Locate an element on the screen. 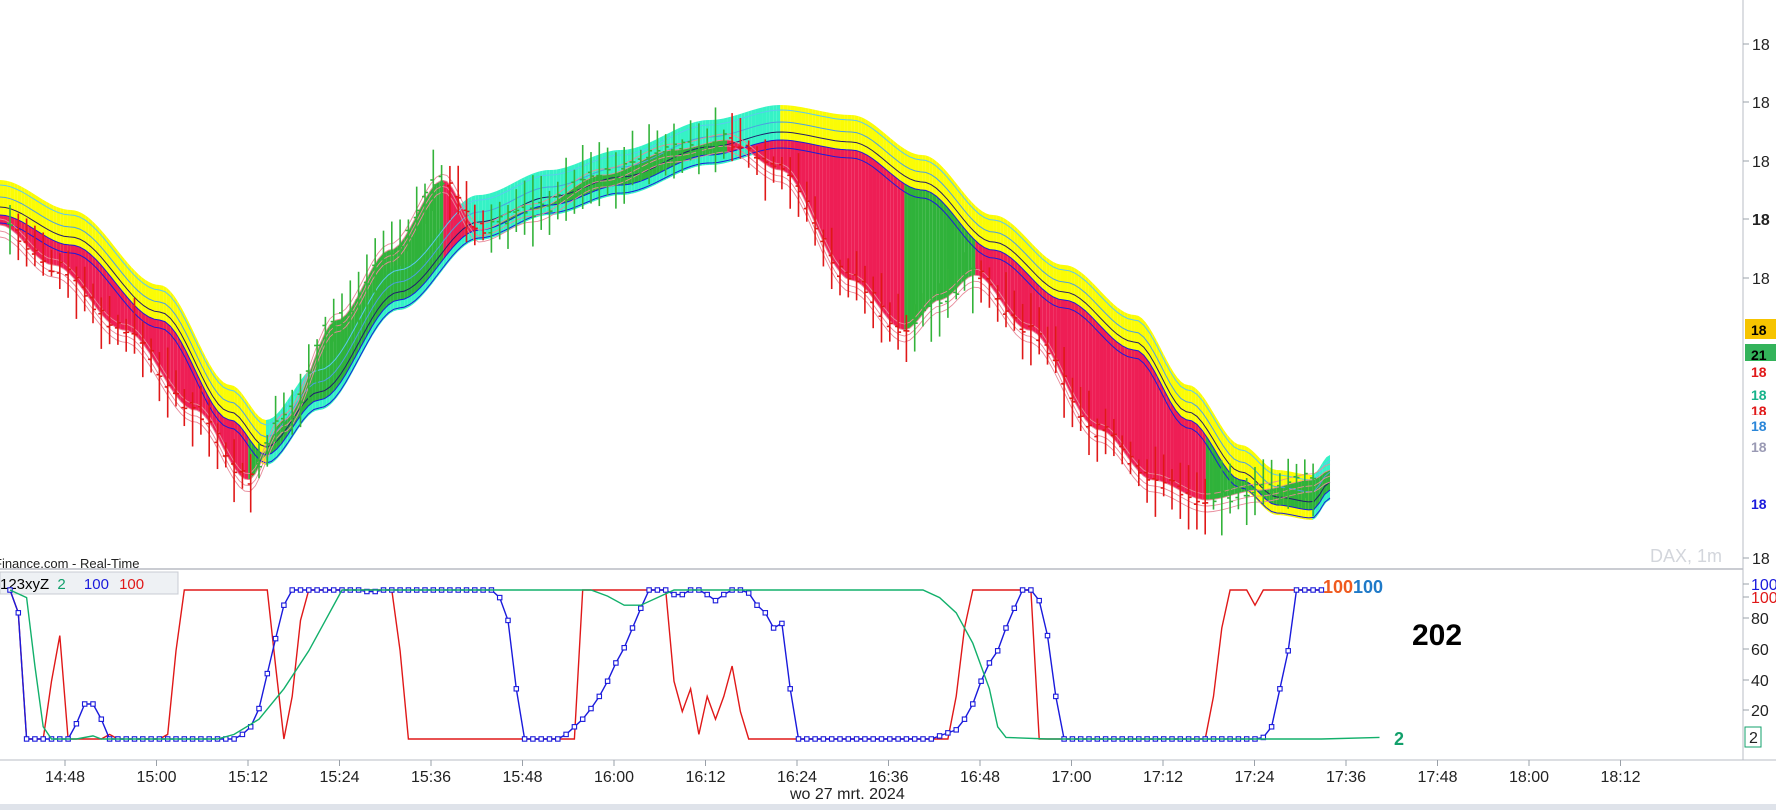 The width and height of the screenshot is (1776, 810). time-tick-label: 17:12 is located at coordinates (1163, 777).